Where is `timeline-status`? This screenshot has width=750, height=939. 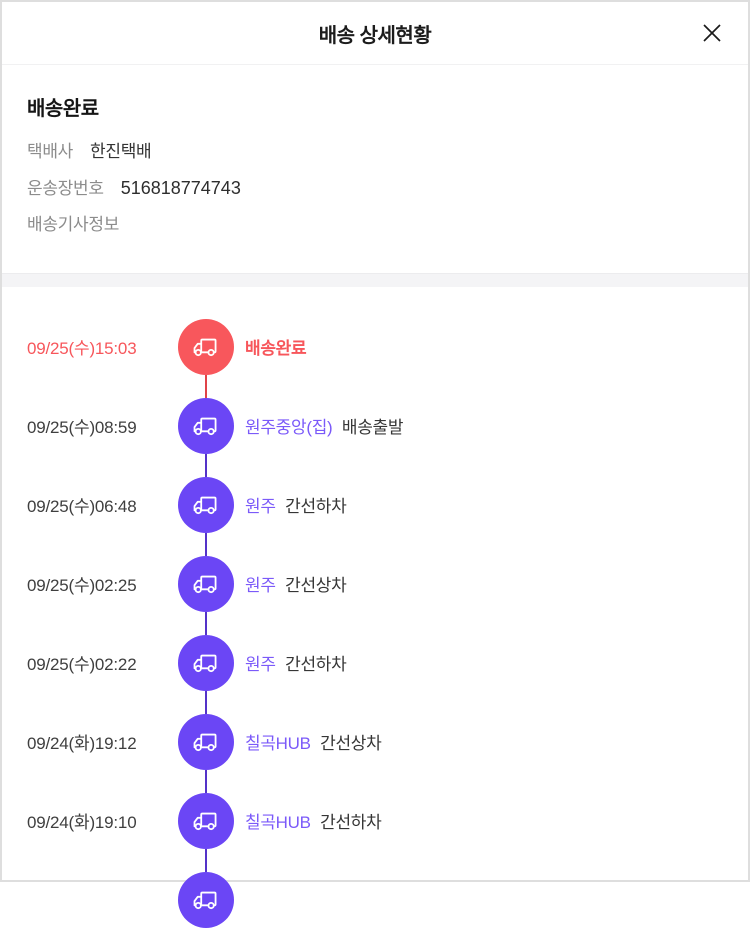 timeline-status is located at coordinates (247, 900).